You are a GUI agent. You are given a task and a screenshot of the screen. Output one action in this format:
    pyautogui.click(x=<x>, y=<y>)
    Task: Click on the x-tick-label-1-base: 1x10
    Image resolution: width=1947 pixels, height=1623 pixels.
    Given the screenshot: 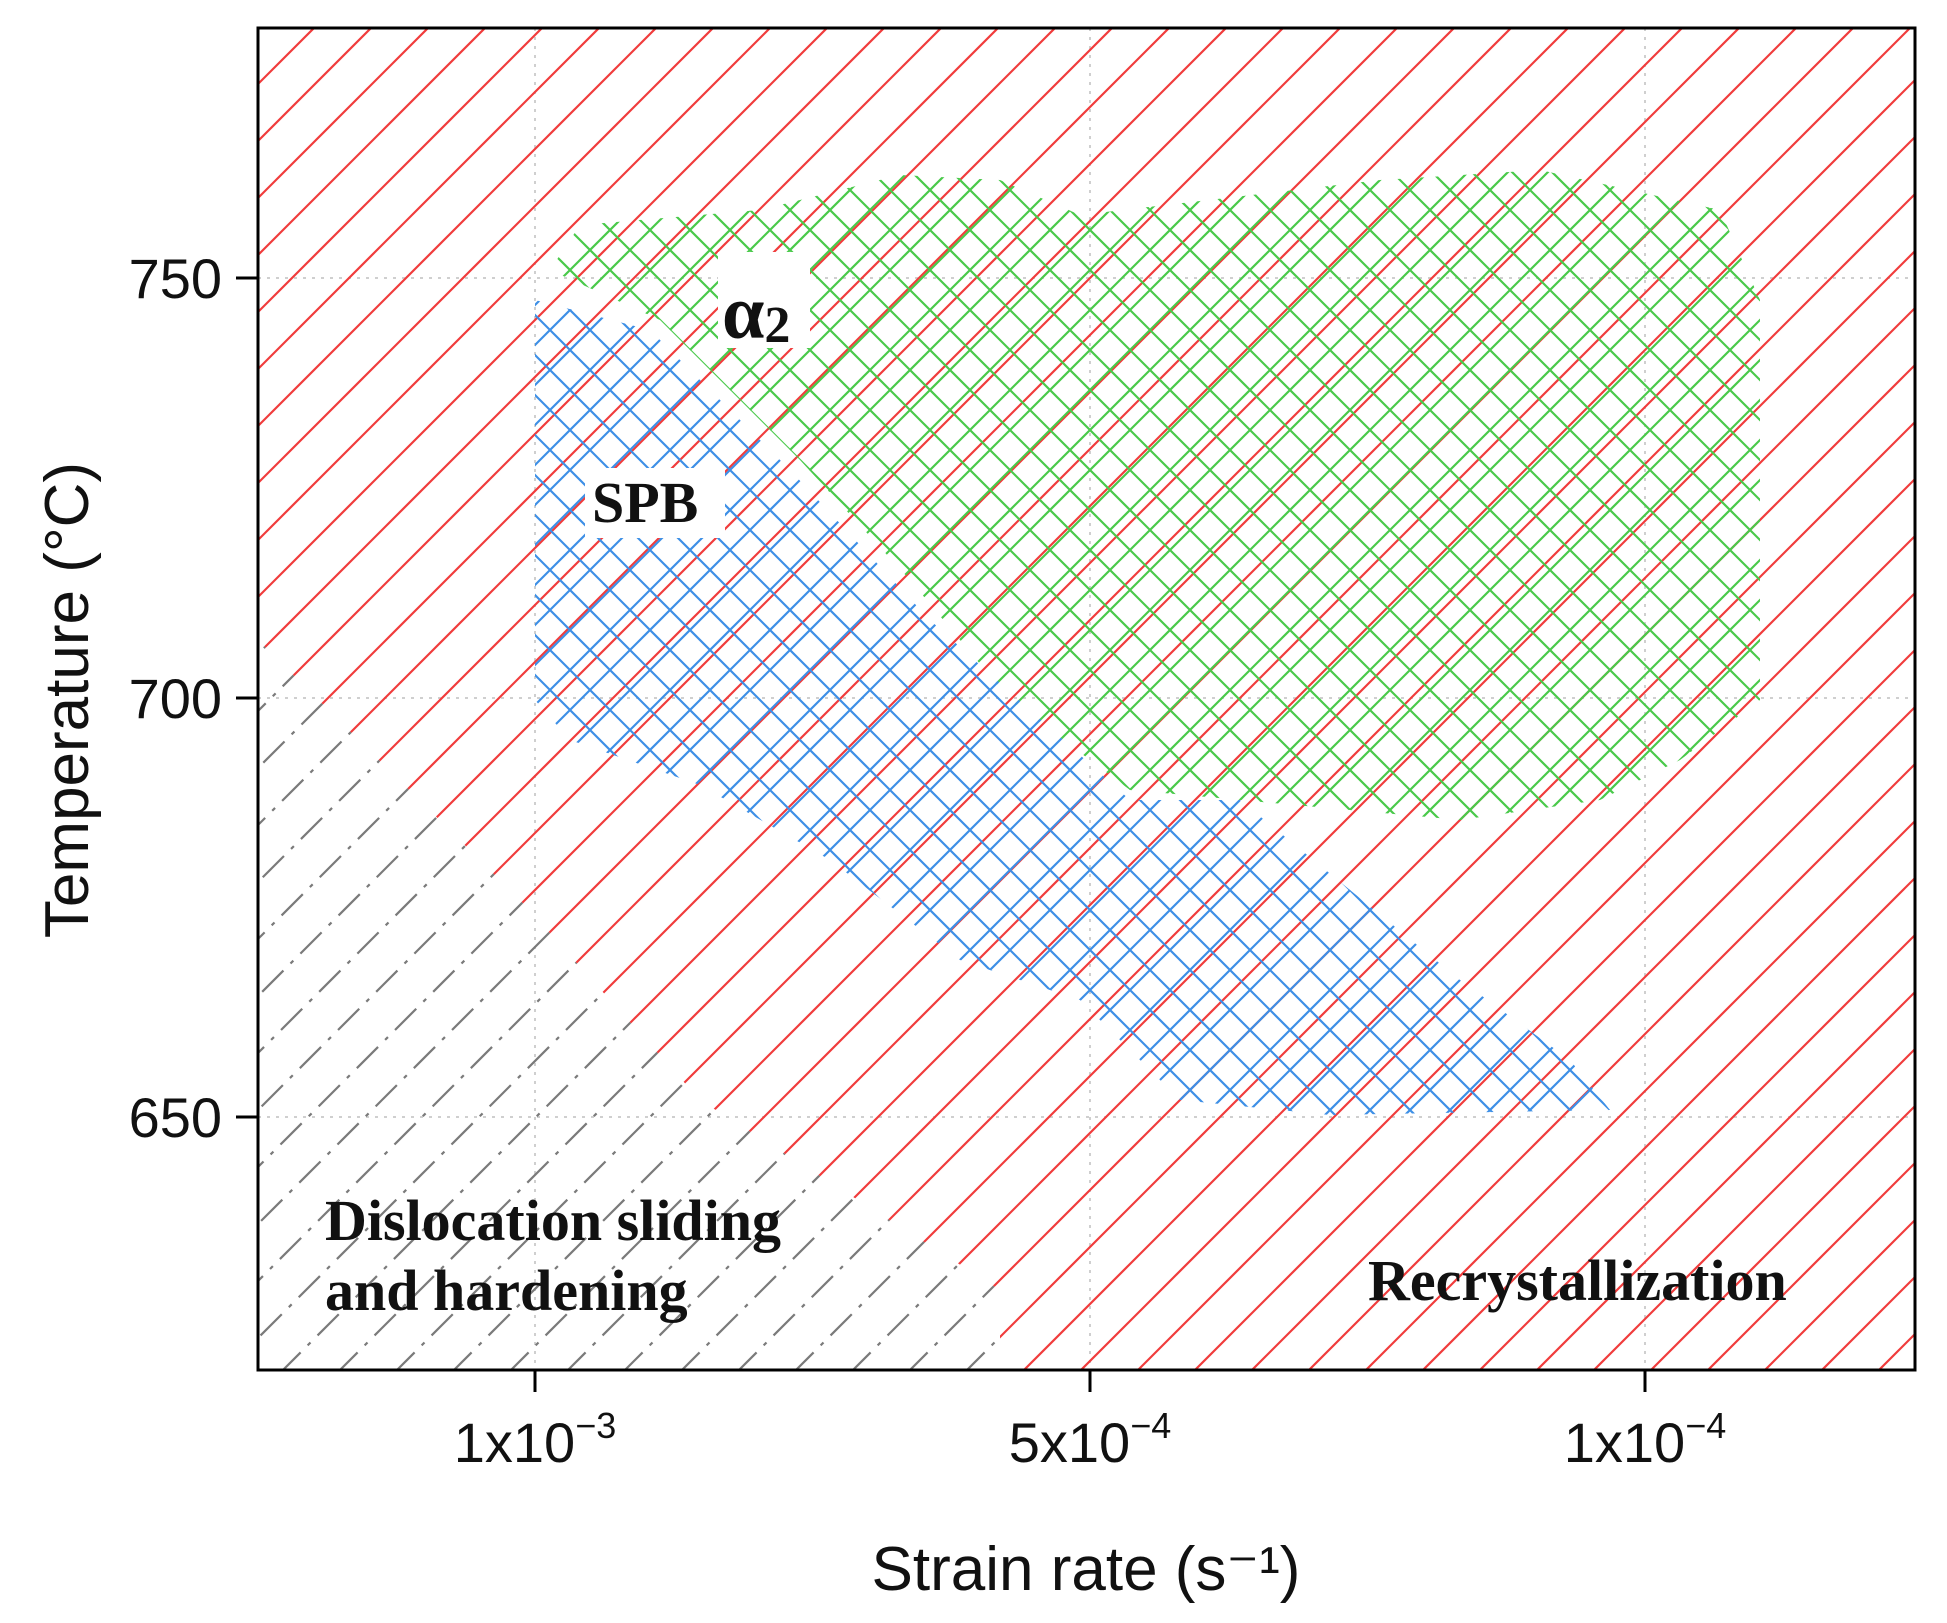 What is the action you would take?
    pyautogui.click(x=514, y=1442)
    